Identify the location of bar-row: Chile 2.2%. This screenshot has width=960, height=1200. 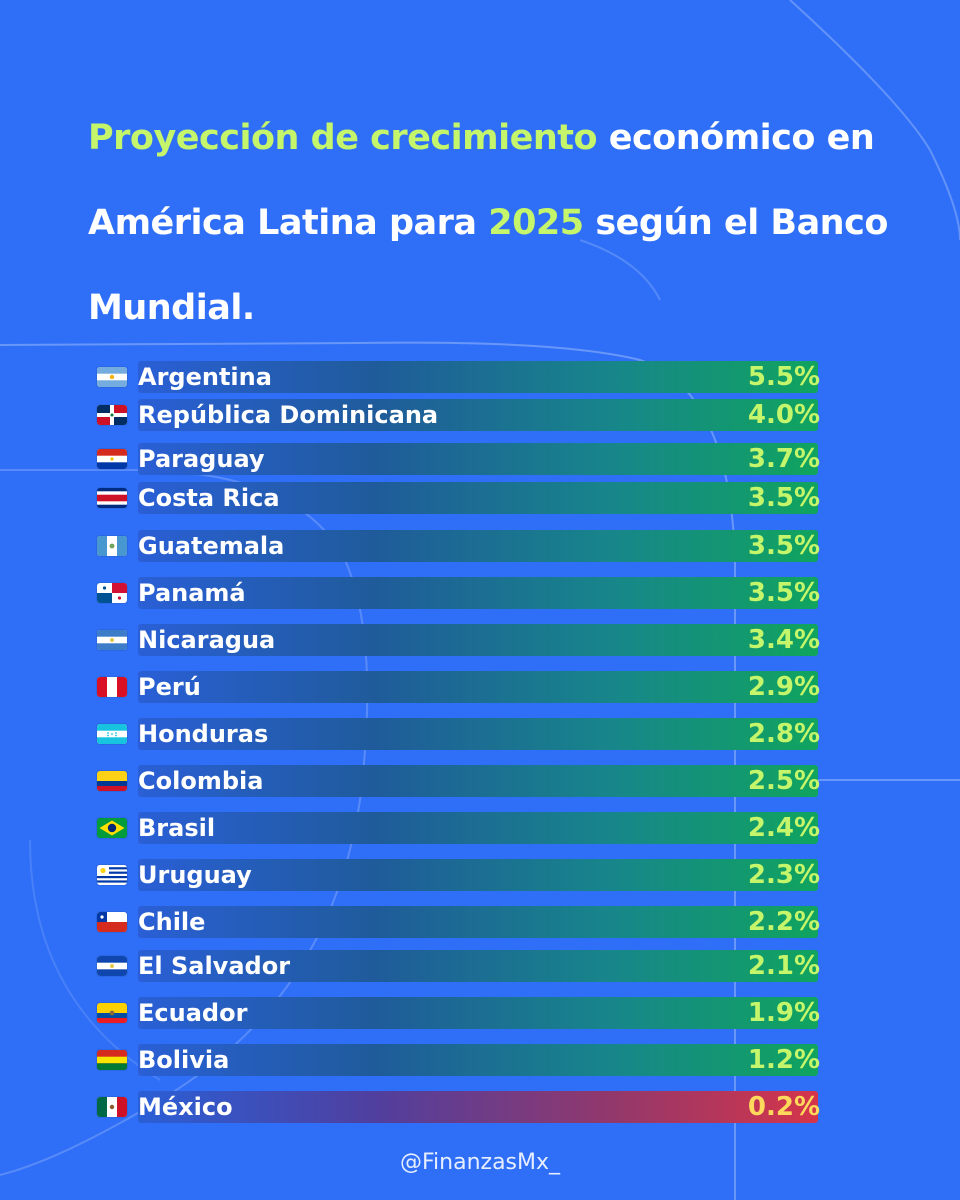
(459, 922).